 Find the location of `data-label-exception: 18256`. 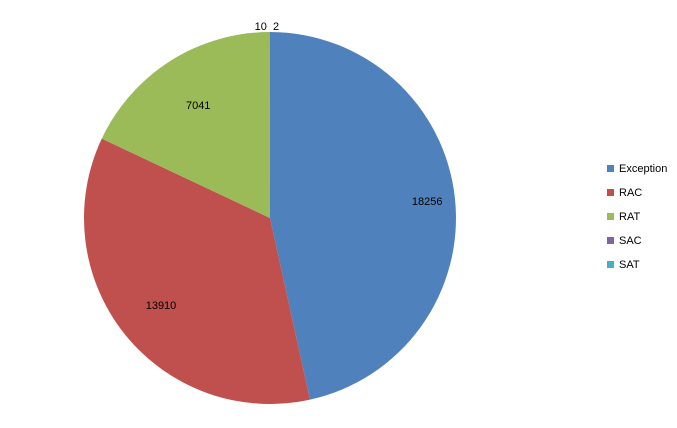

data-label-exception: 18256 is located at coordinates (427, 202).